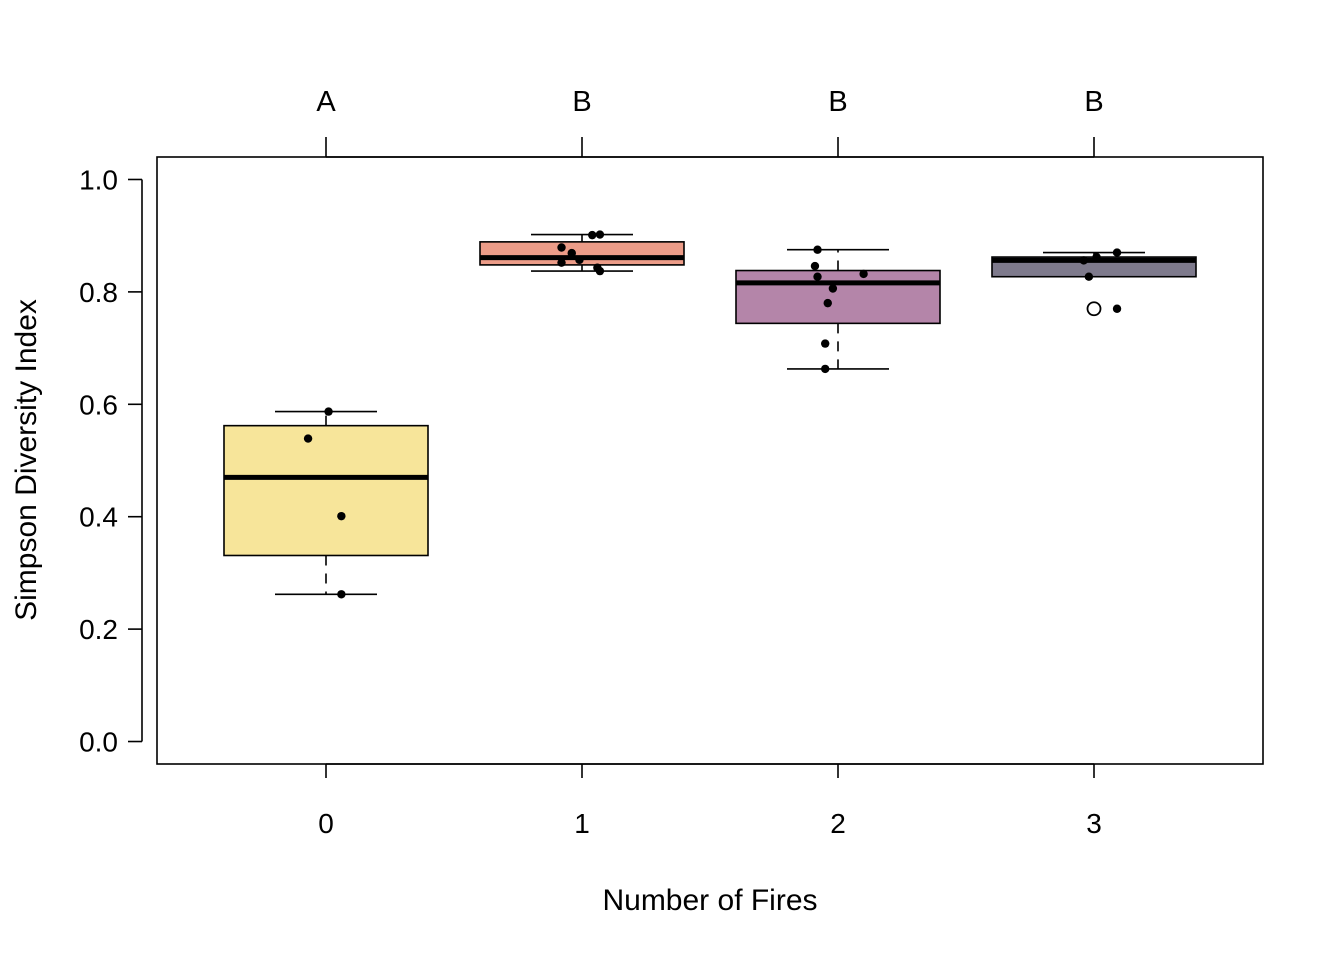 This screenshot has width=1344, height=960. I want to click on y-tick-label: 0.8, so click(98, 292).